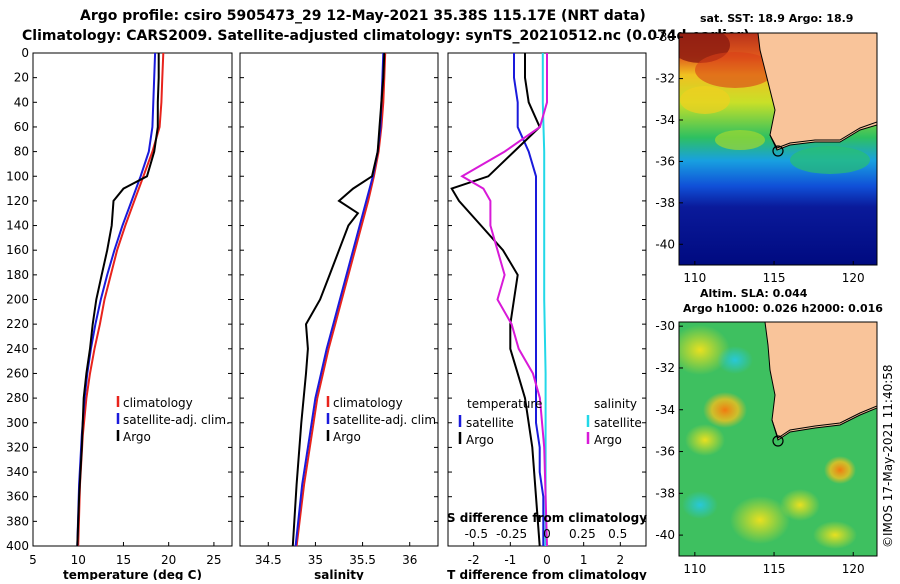  What do you see at coordinates (17, 201) in the screenshot?
I see `y-tick-label: 120` at bounding box center [17, 201].